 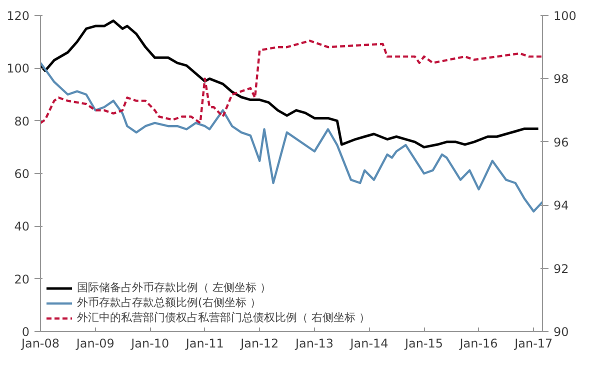 What do you see at coordinates (22, 227) in the screenshot?
I see `y-tick-label: 40` at bounding box center [22, 227].